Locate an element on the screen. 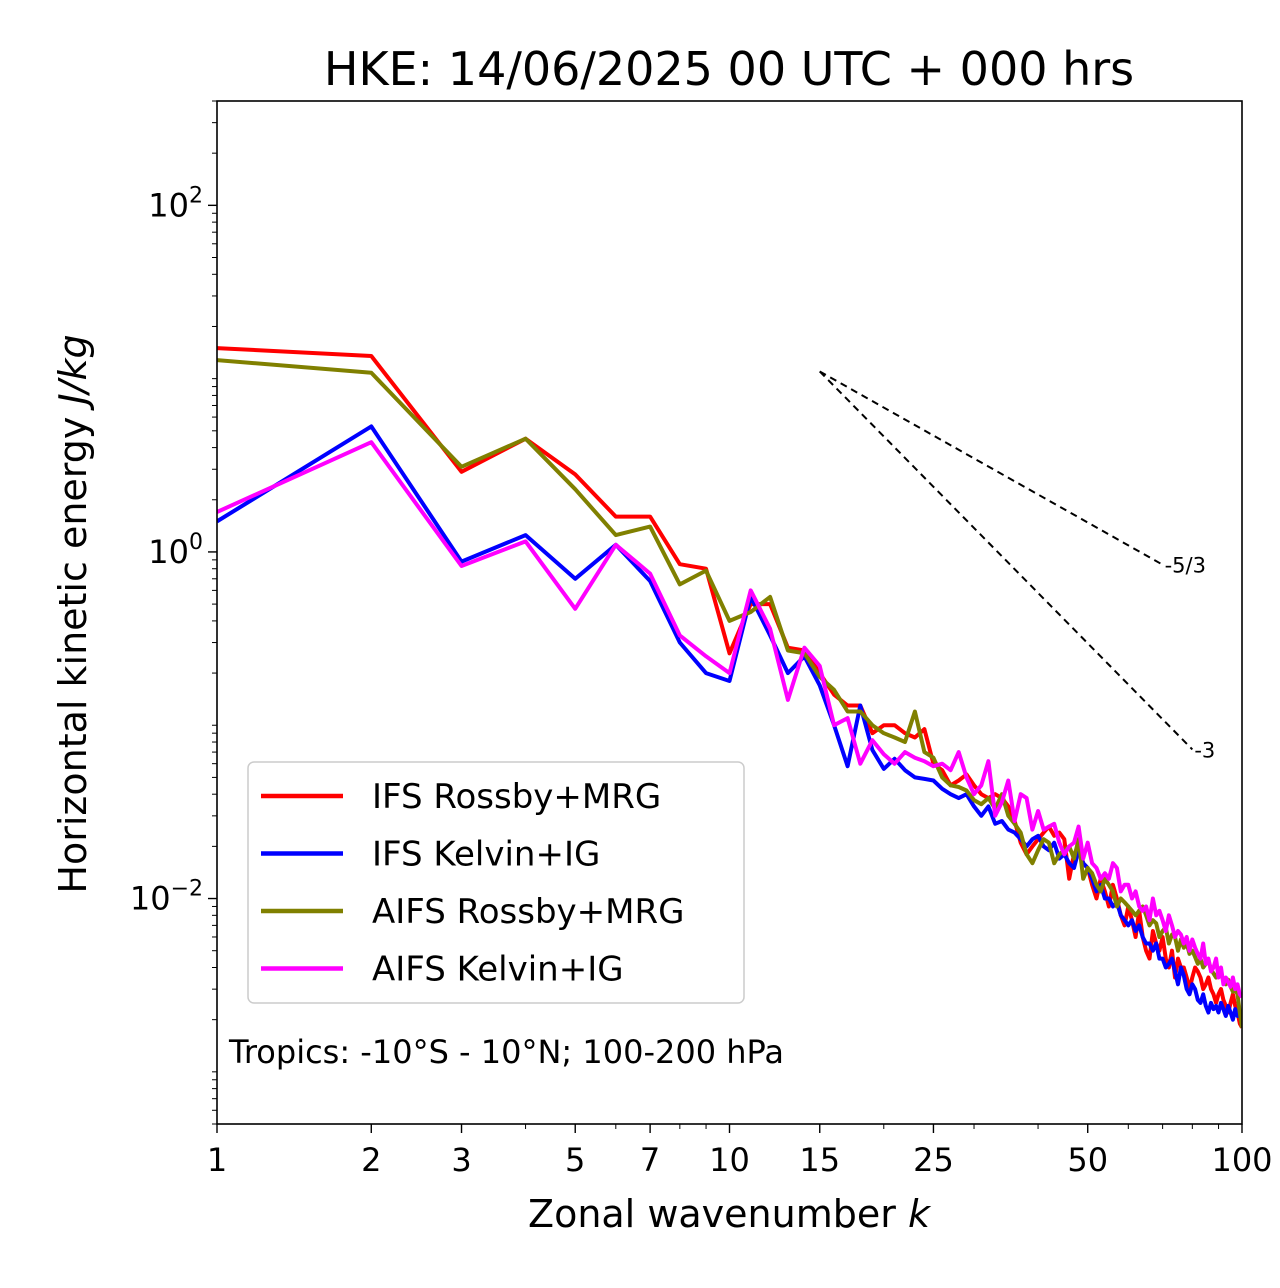 This screenshot has width=1280, height=1288. x-tick-label: 10 is located at coordinates (729, 1160).